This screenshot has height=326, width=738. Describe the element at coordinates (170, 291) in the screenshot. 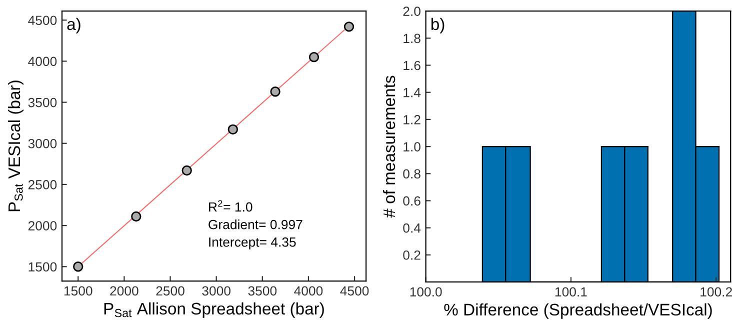

I see `x-tick-label: 2500` at that location.